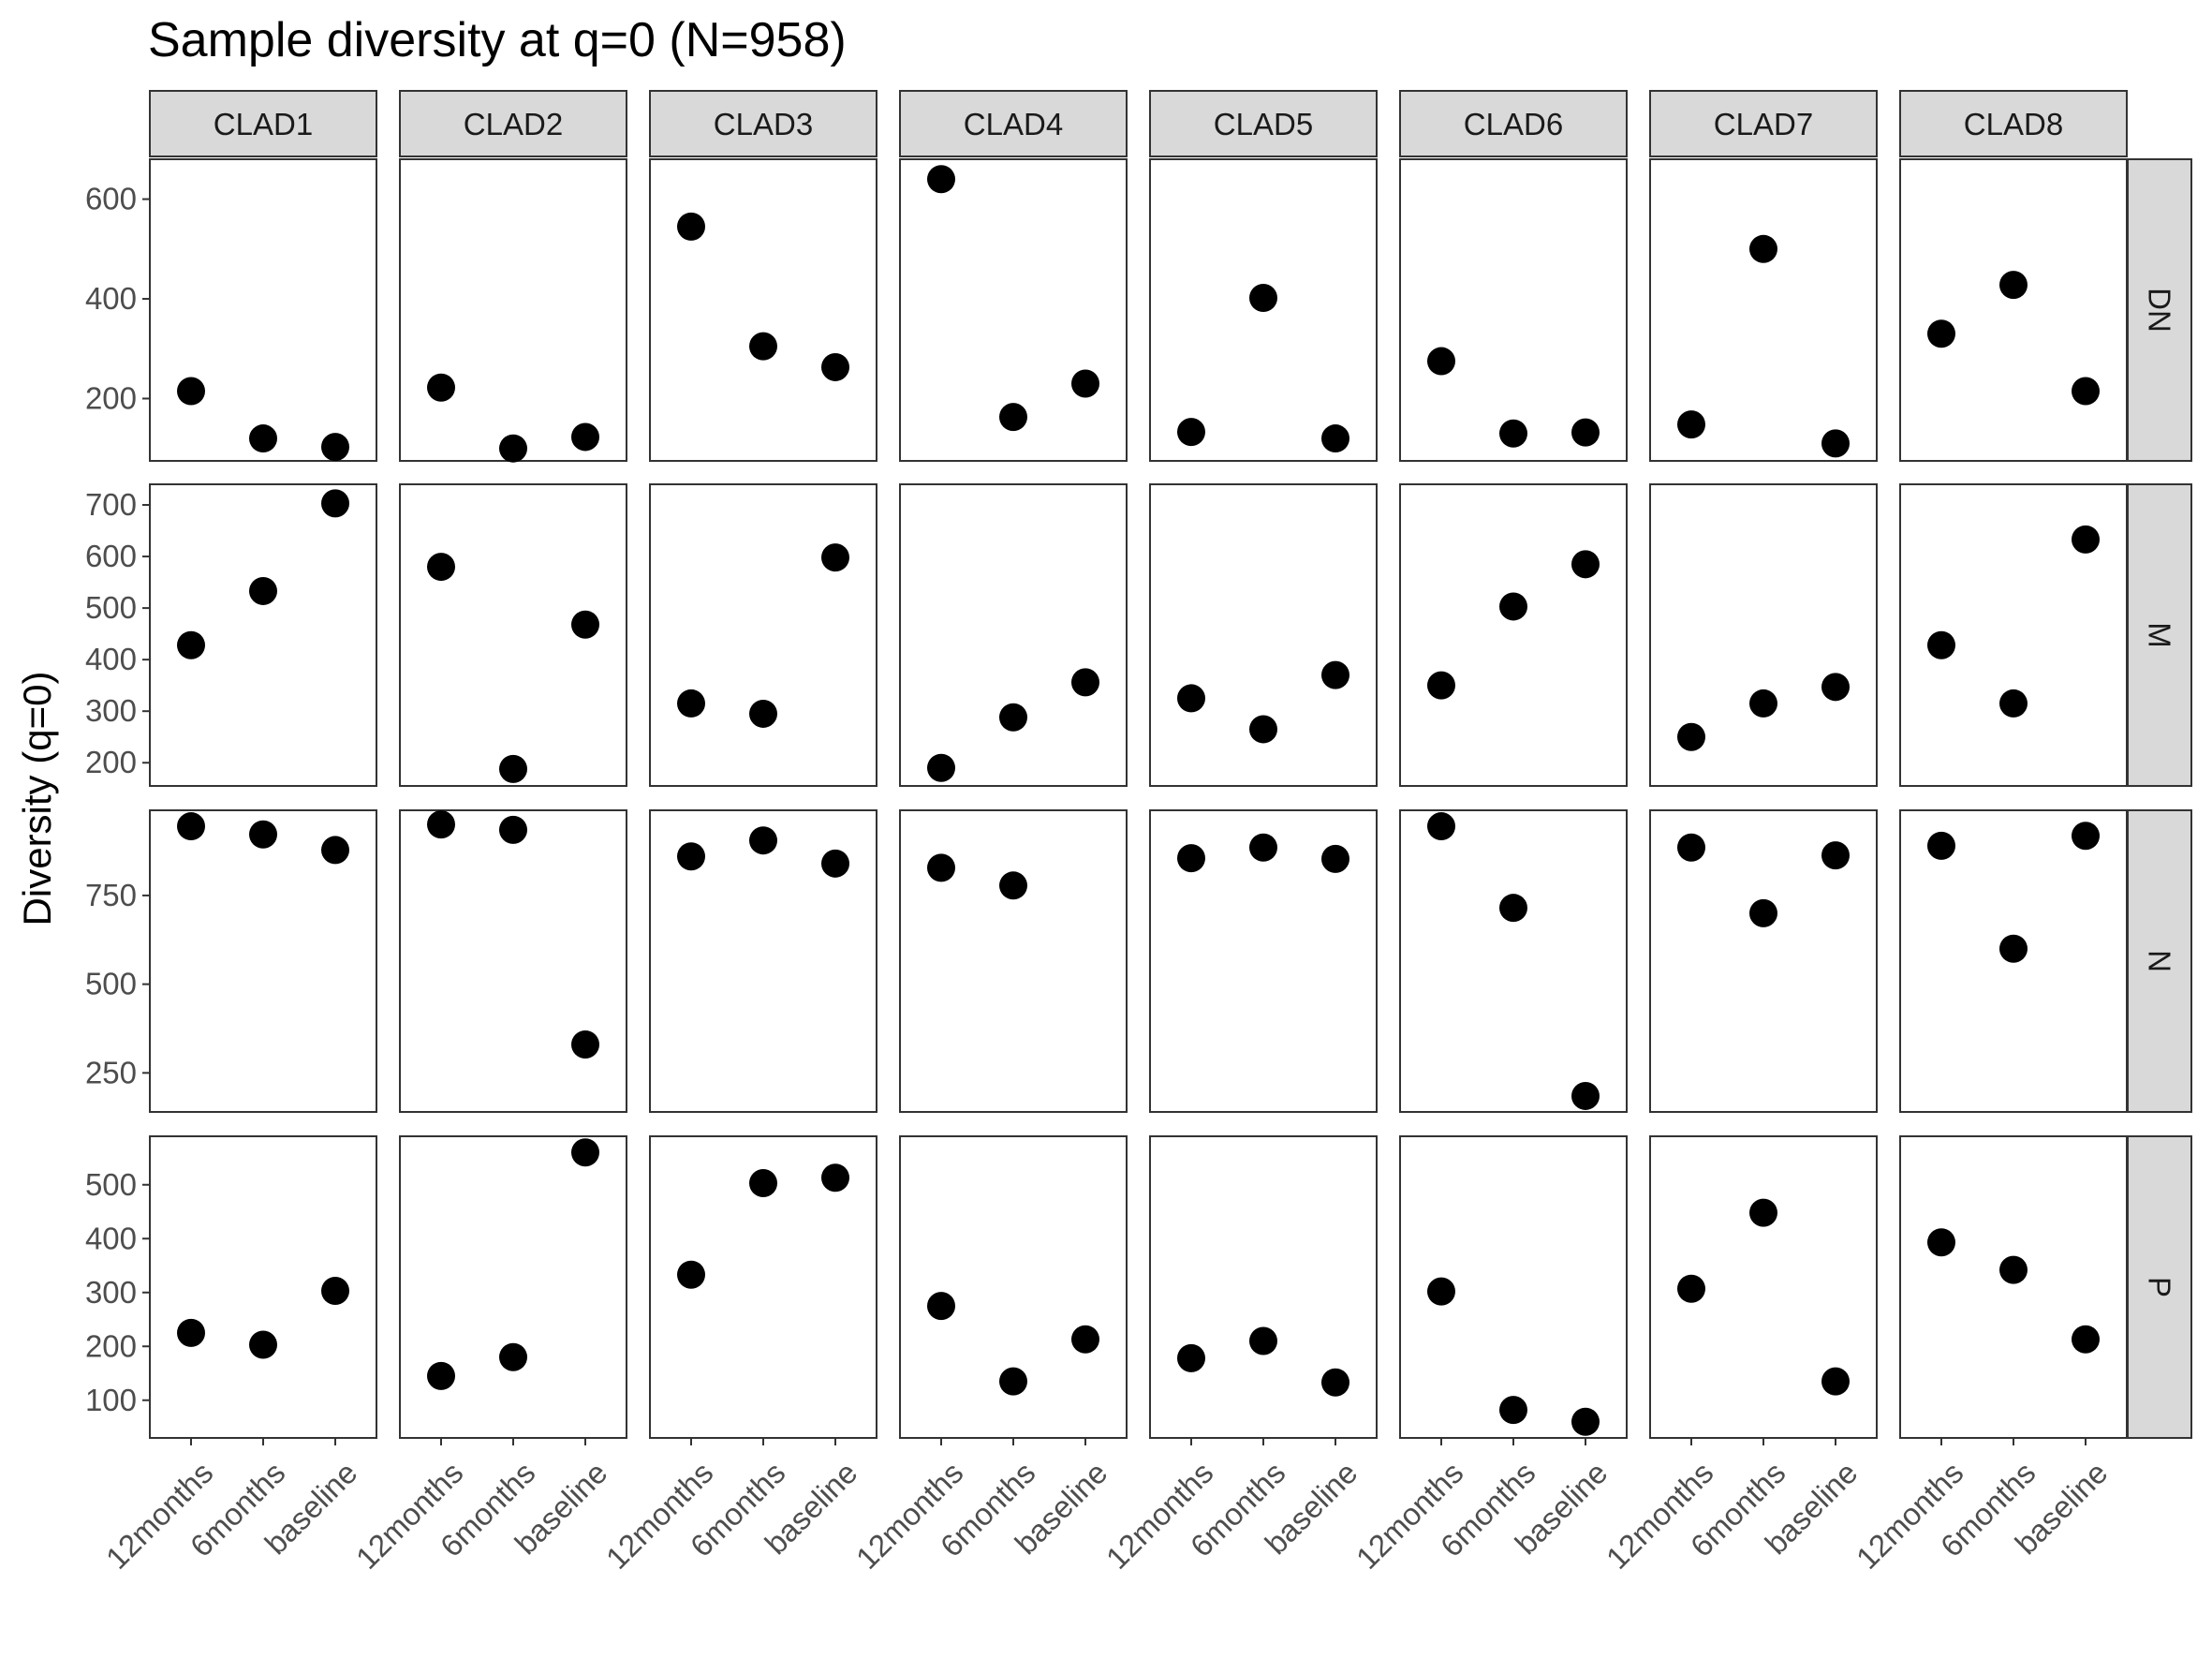 The height and width of the screenshot is (1659, 2212). Describe the element at coordinates (2014, 124) in the screenshot. I see `strip-clad8` at that location.